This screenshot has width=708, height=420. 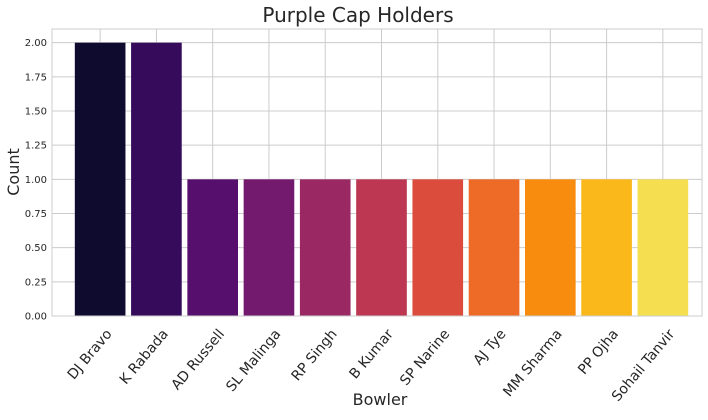 I want to click on y-tick-label: 2.00, so click(x=36, y=43).